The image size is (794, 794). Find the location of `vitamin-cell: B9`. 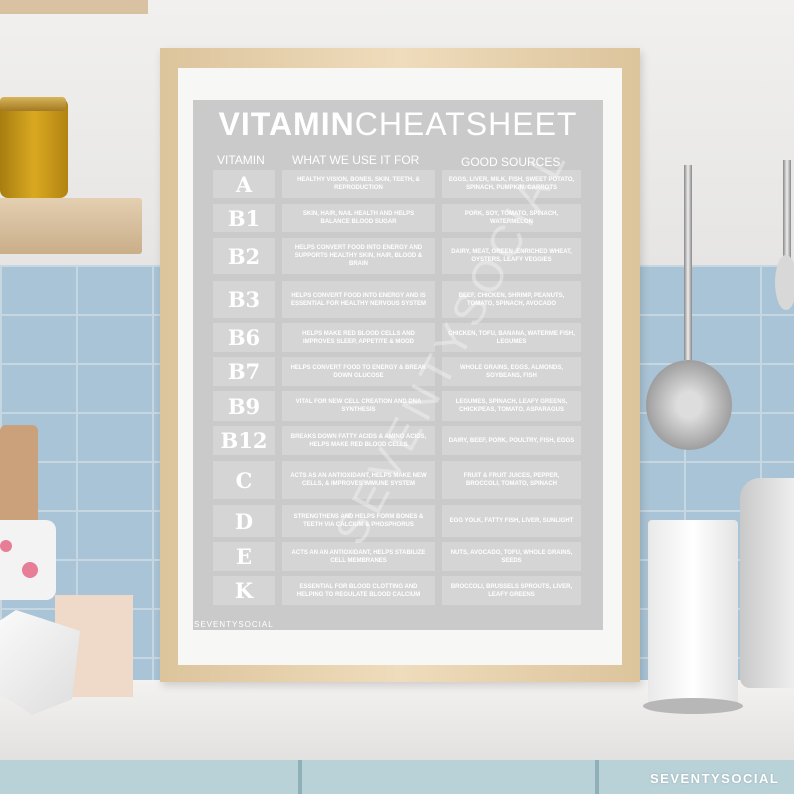

vitamin-cell: B9 is located at coordinates (244, 406).